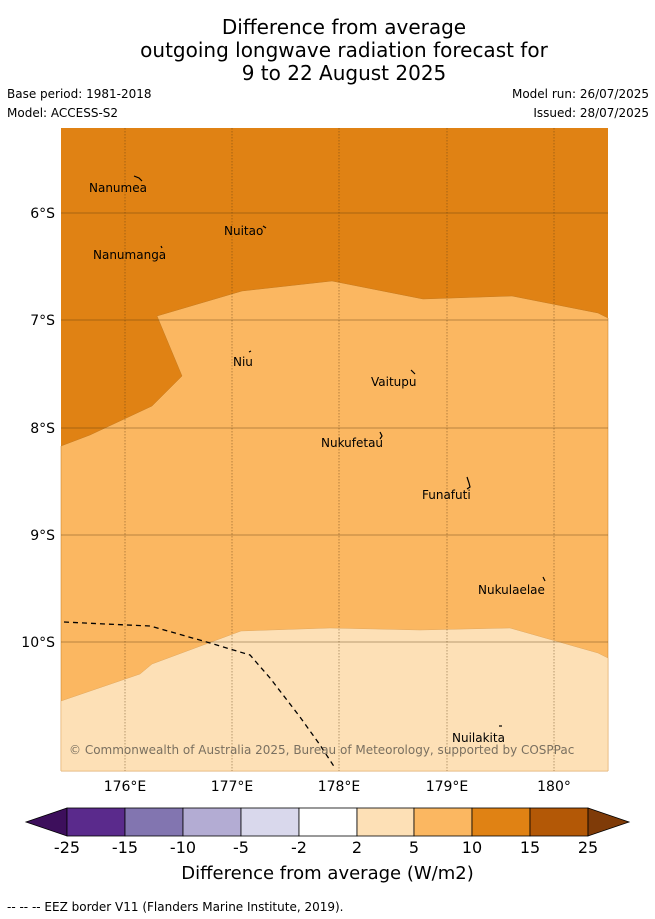  I want to click on island-label-nukulaelae: Nukulaelae, so click(511, 590).